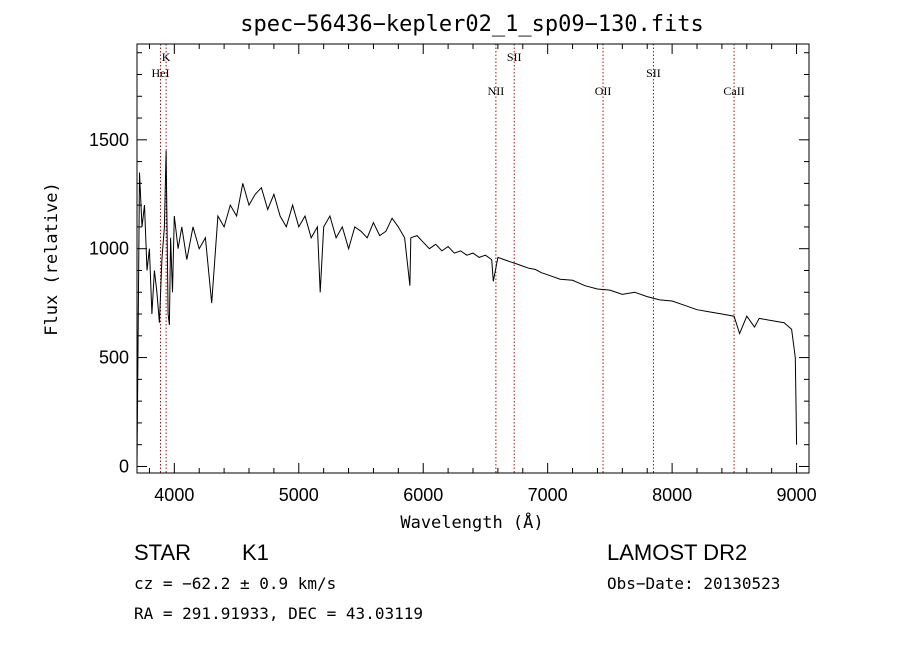 This screenshot has height=649, width=900. What do you see at coordinates (423, 495) in the screenshot?
I see `x-tick-label: 6000` at bounding box center [423, 495].